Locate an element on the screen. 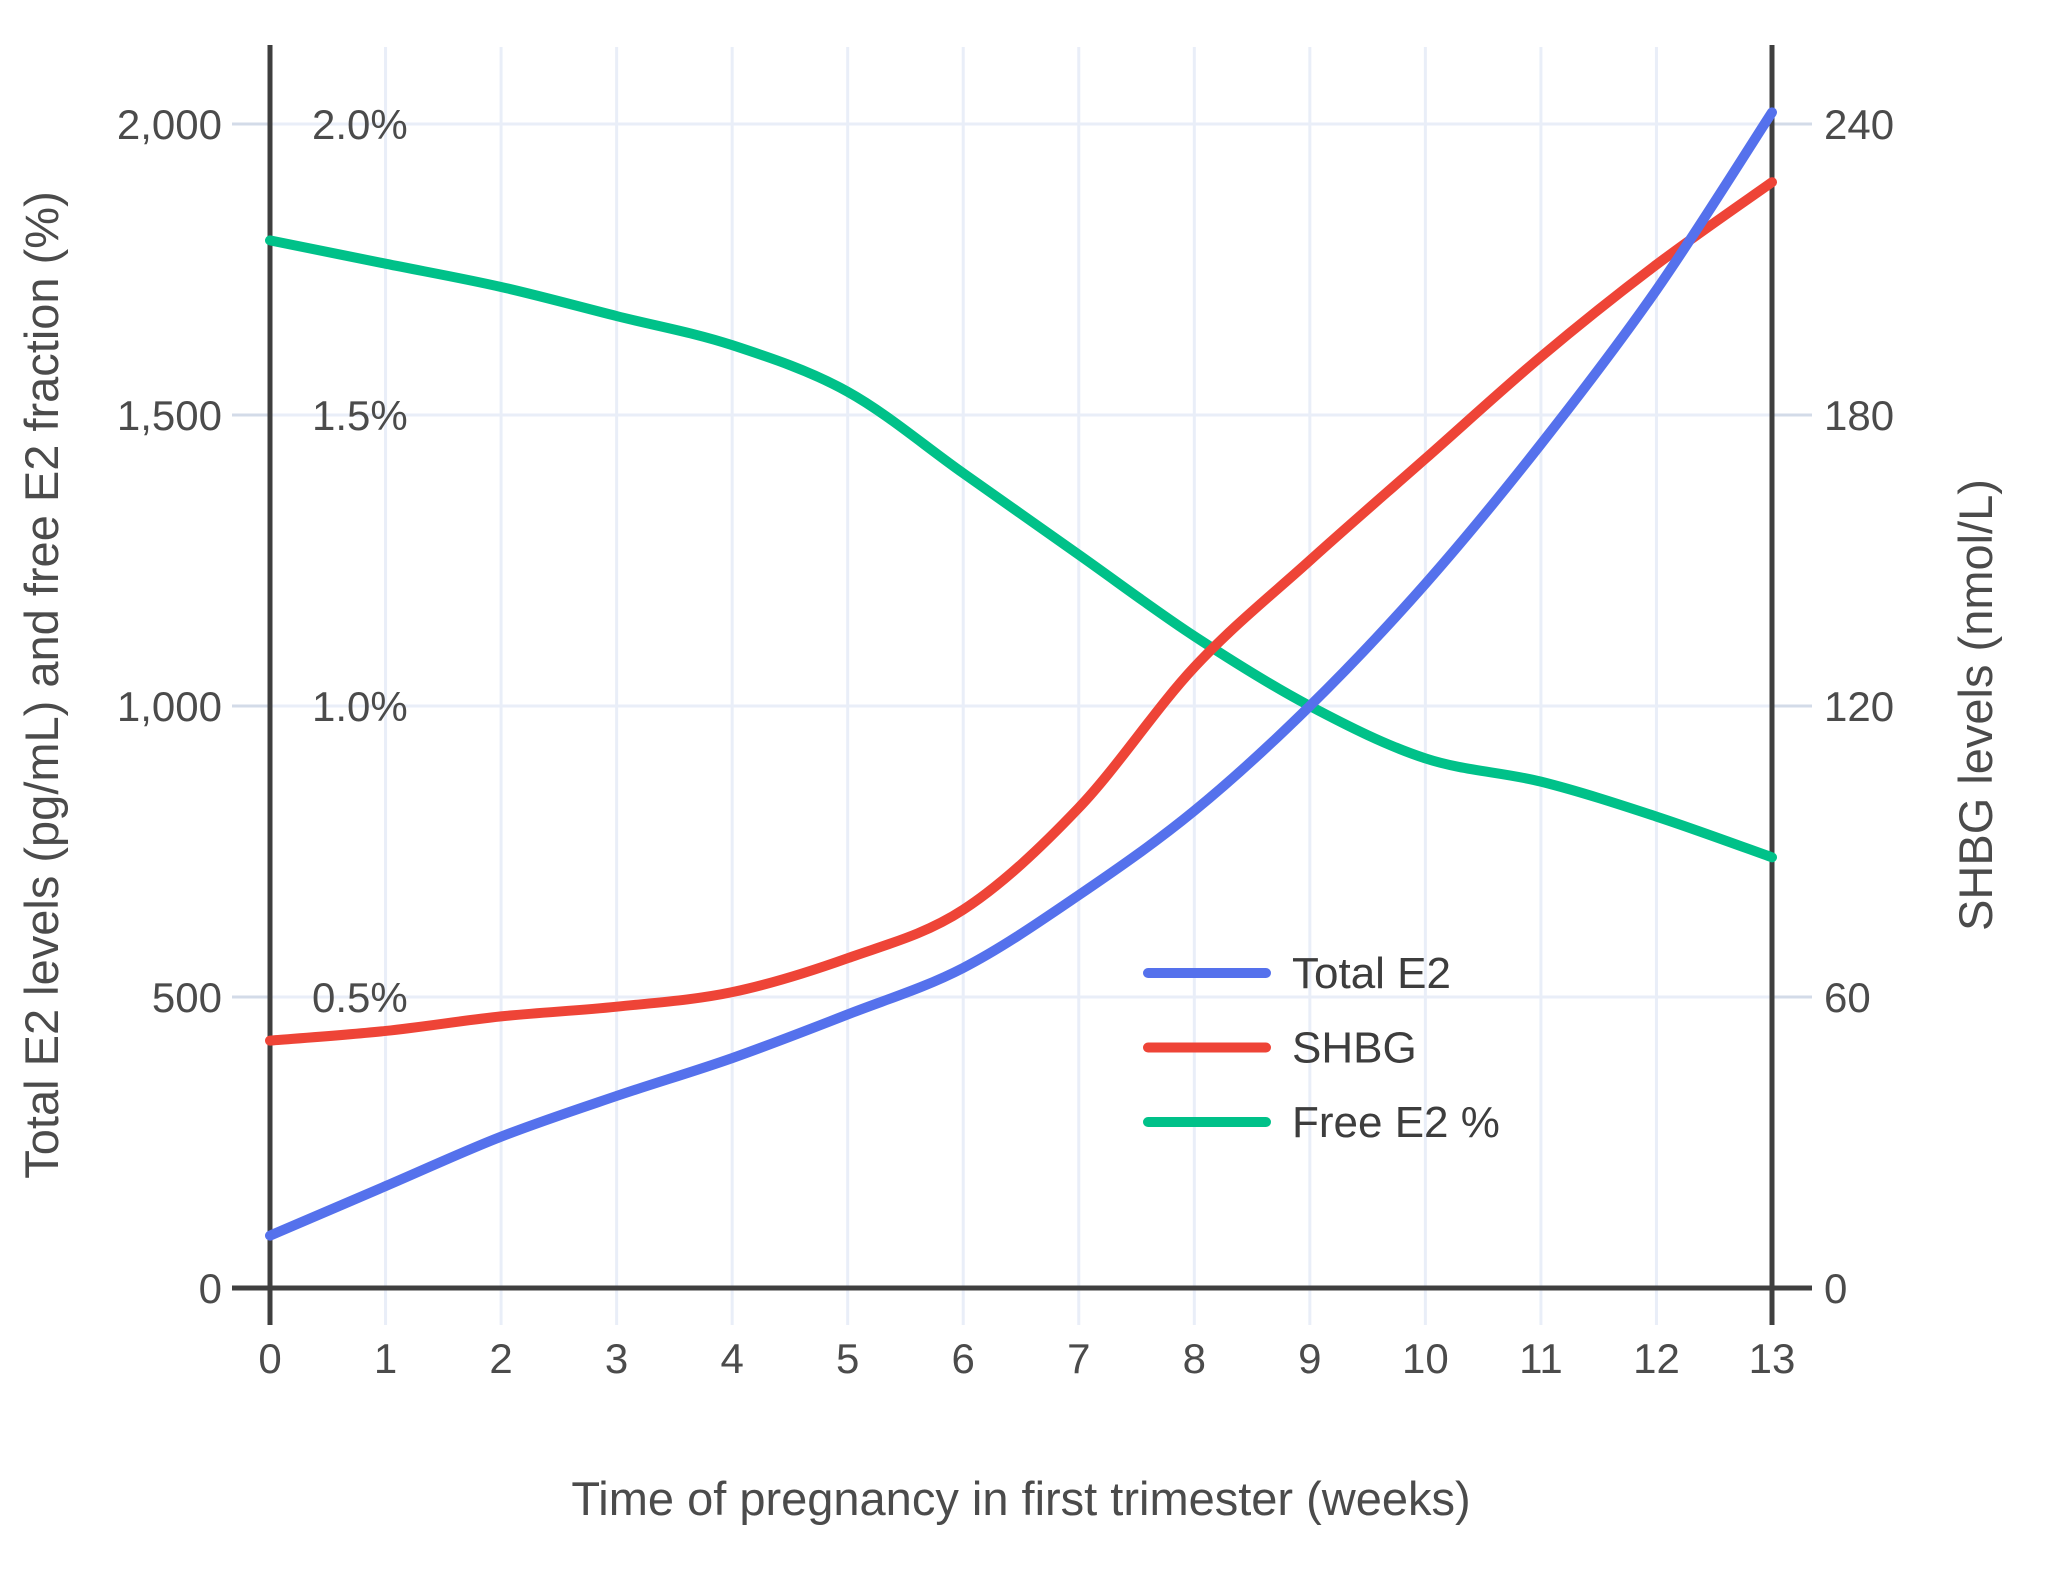 This screenshot has height=1583, width=2048. y-axis-left-tick-label: 1,500 is located at coordinates (169, 415).